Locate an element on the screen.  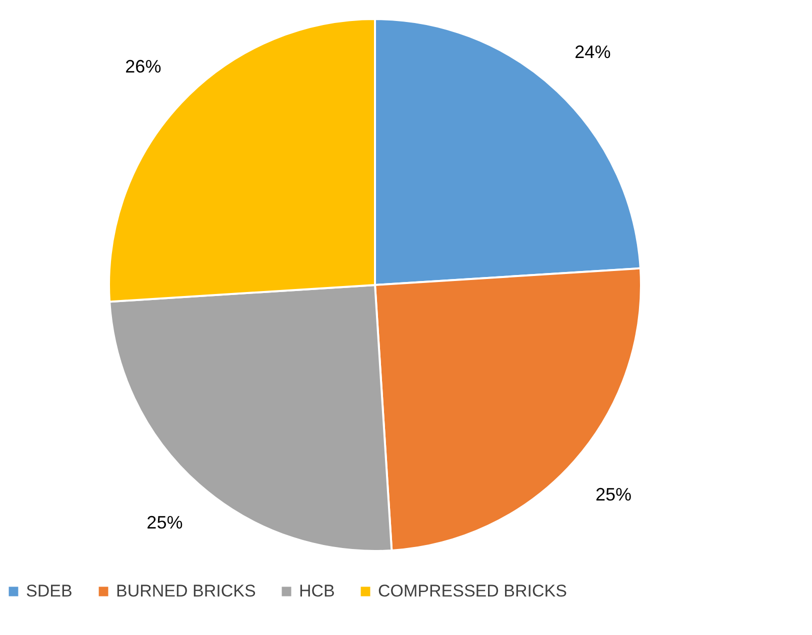
legend-label: SDEB is located at coordinates (49, 591).